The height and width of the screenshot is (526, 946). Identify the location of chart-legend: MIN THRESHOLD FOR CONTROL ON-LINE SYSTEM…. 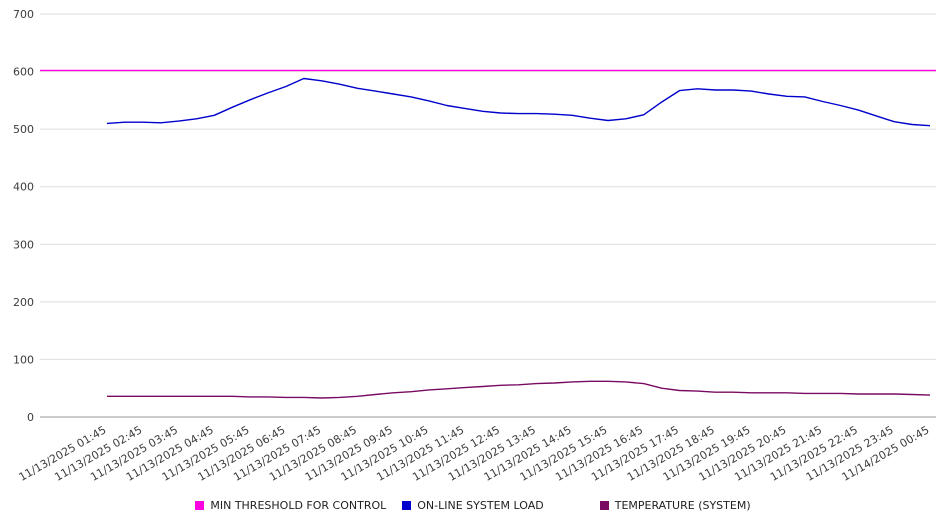
(473, 505).